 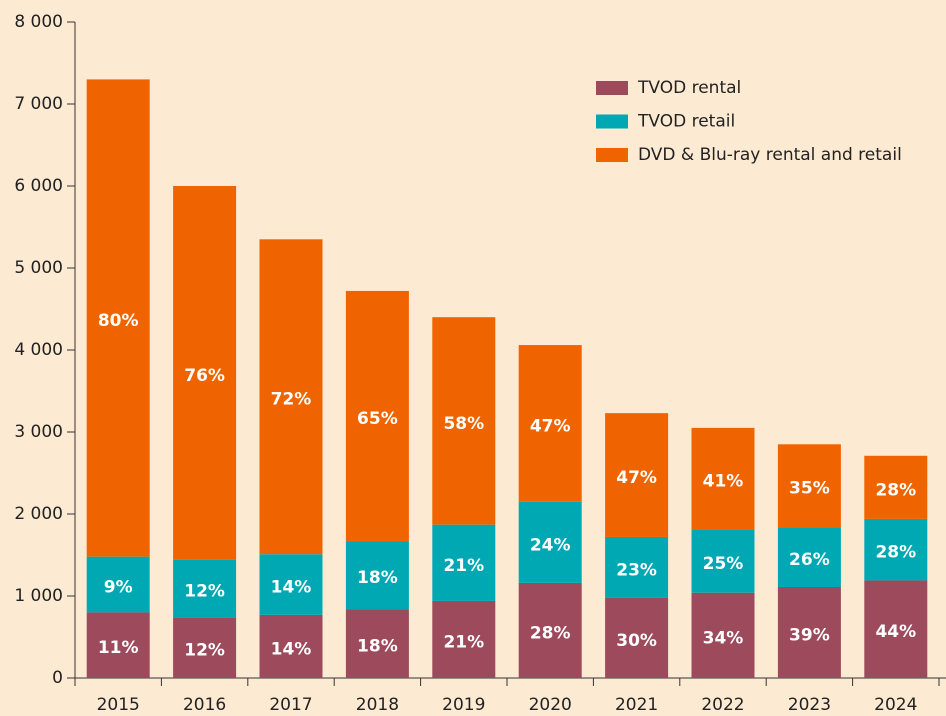 I want to click on segment-label: 44%, so click(x=895, y=632).